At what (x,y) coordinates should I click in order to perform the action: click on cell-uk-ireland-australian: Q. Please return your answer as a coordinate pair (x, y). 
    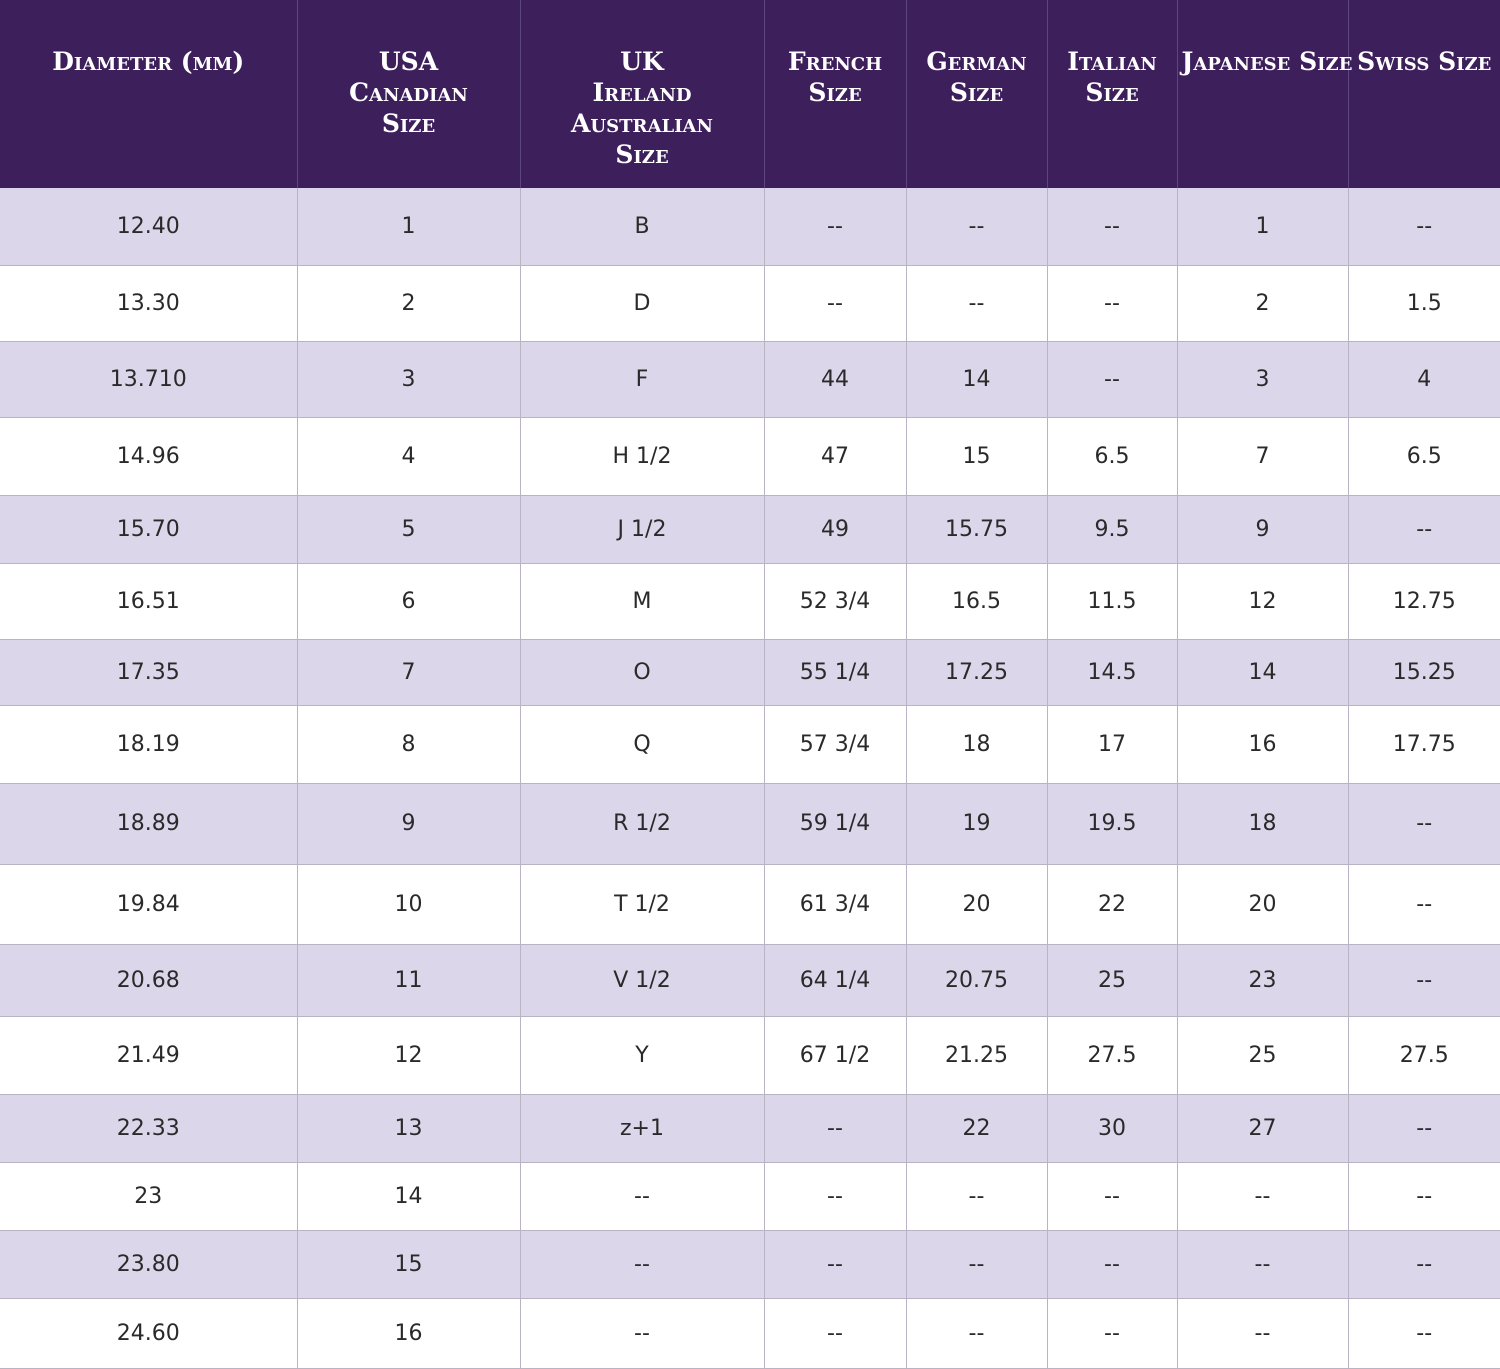
    Looking at the image, I should click on (642, 744).